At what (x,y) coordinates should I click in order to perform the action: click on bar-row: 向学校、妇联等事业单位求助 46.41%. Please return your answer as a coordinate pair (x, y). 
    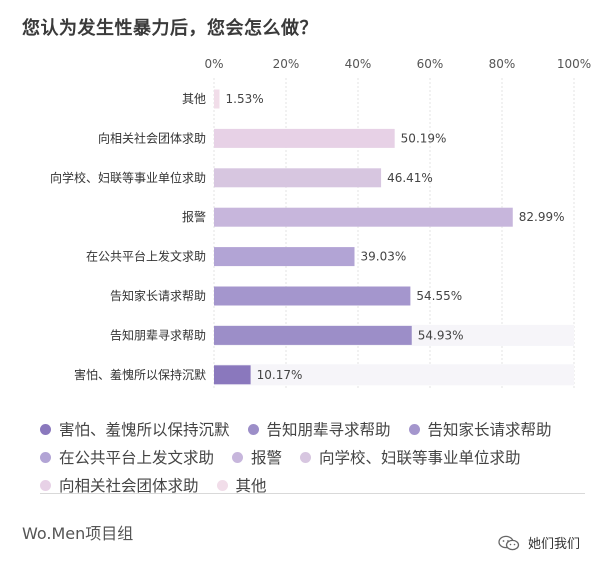
    Looking at the image, I should click on (241, 178).